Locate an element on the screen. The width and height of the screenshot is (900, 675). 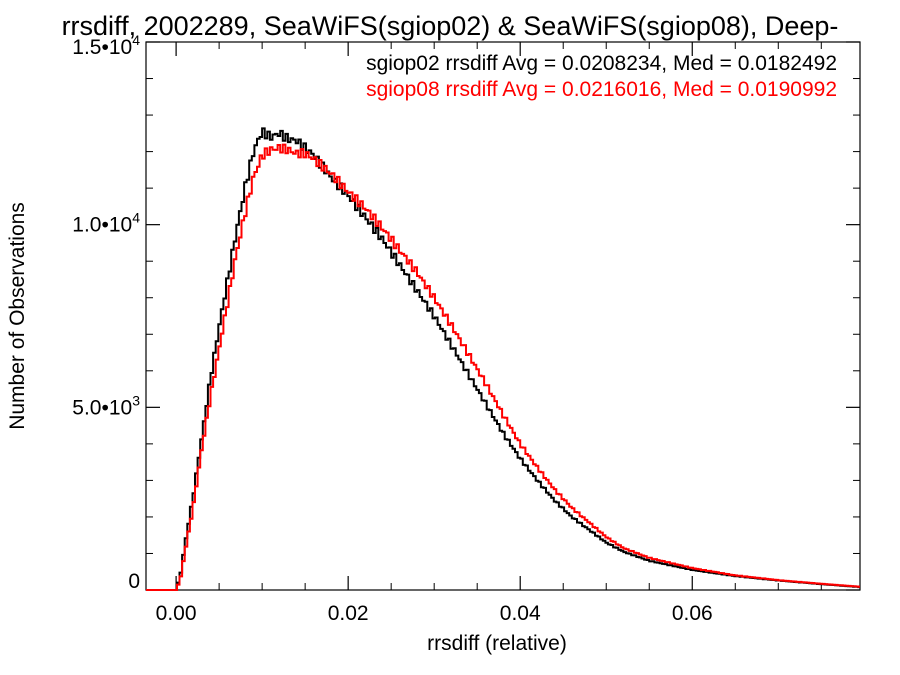
y-tick-label: 0 is located at coordinates (134, 581).